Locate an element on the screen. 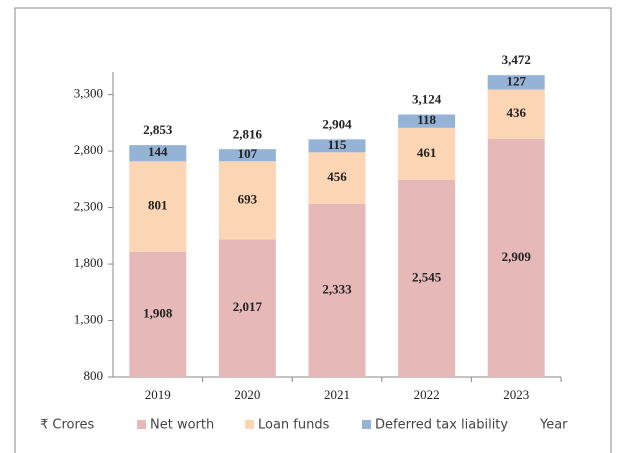 The height and width of the screenshot is (453, 619). total-label: 2,816 is located at coordinates (248, 133).